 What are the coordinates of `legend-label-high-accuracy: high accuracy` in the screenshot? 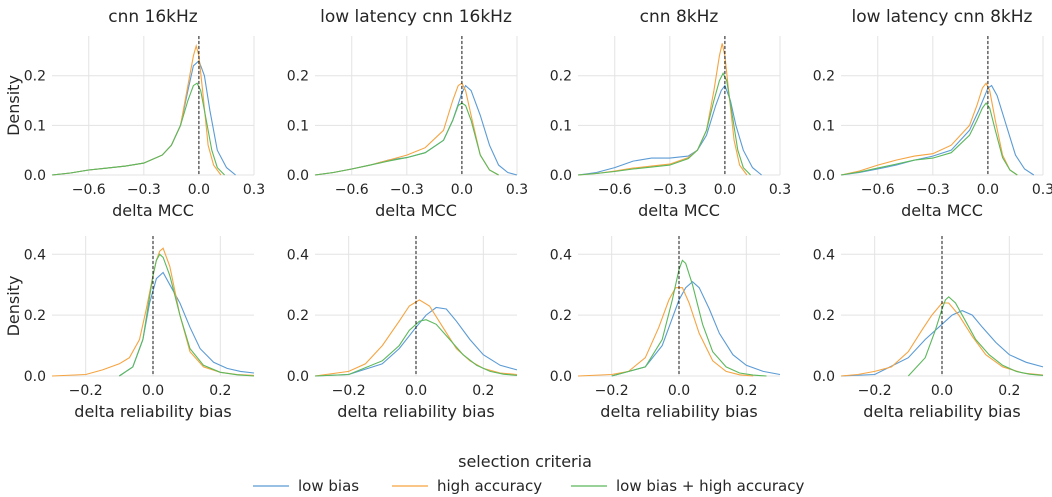 It's located at (489, 486).